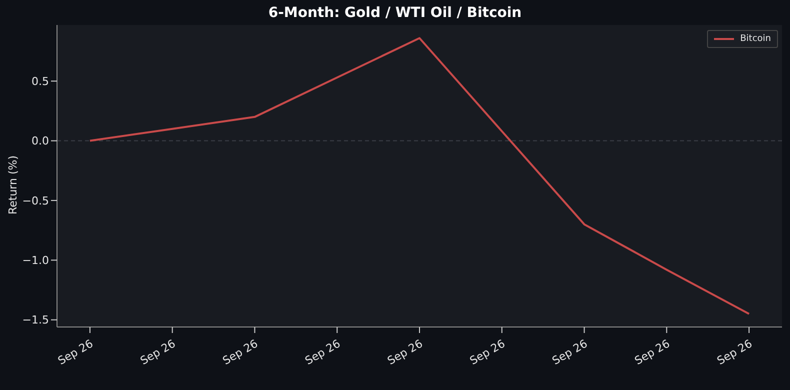 The width and height of the screenshot is (790, 390). Describe the element at coordinates (13, 185) in the screenshot. I see `y-axis-title: Return (%)` at that location.